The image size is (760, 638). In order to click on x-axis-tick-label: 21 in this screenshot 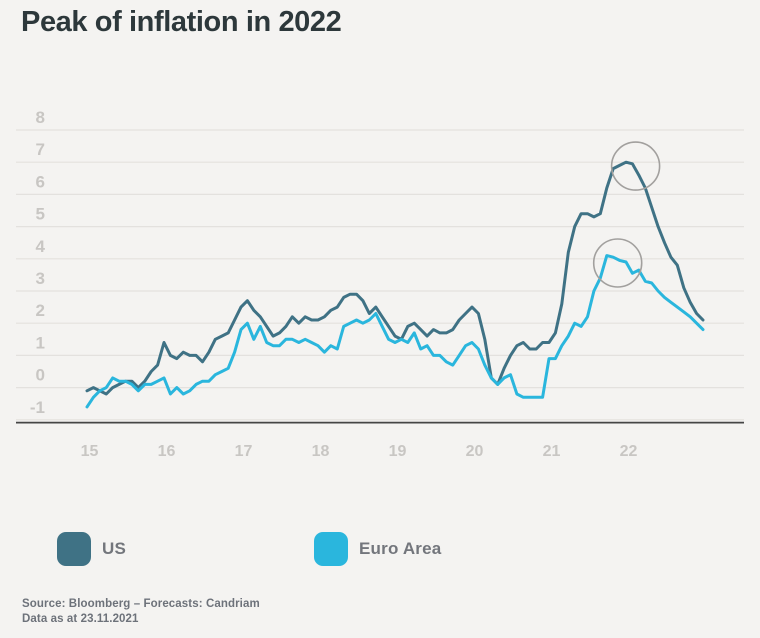, I will do `click(552, 451)`.